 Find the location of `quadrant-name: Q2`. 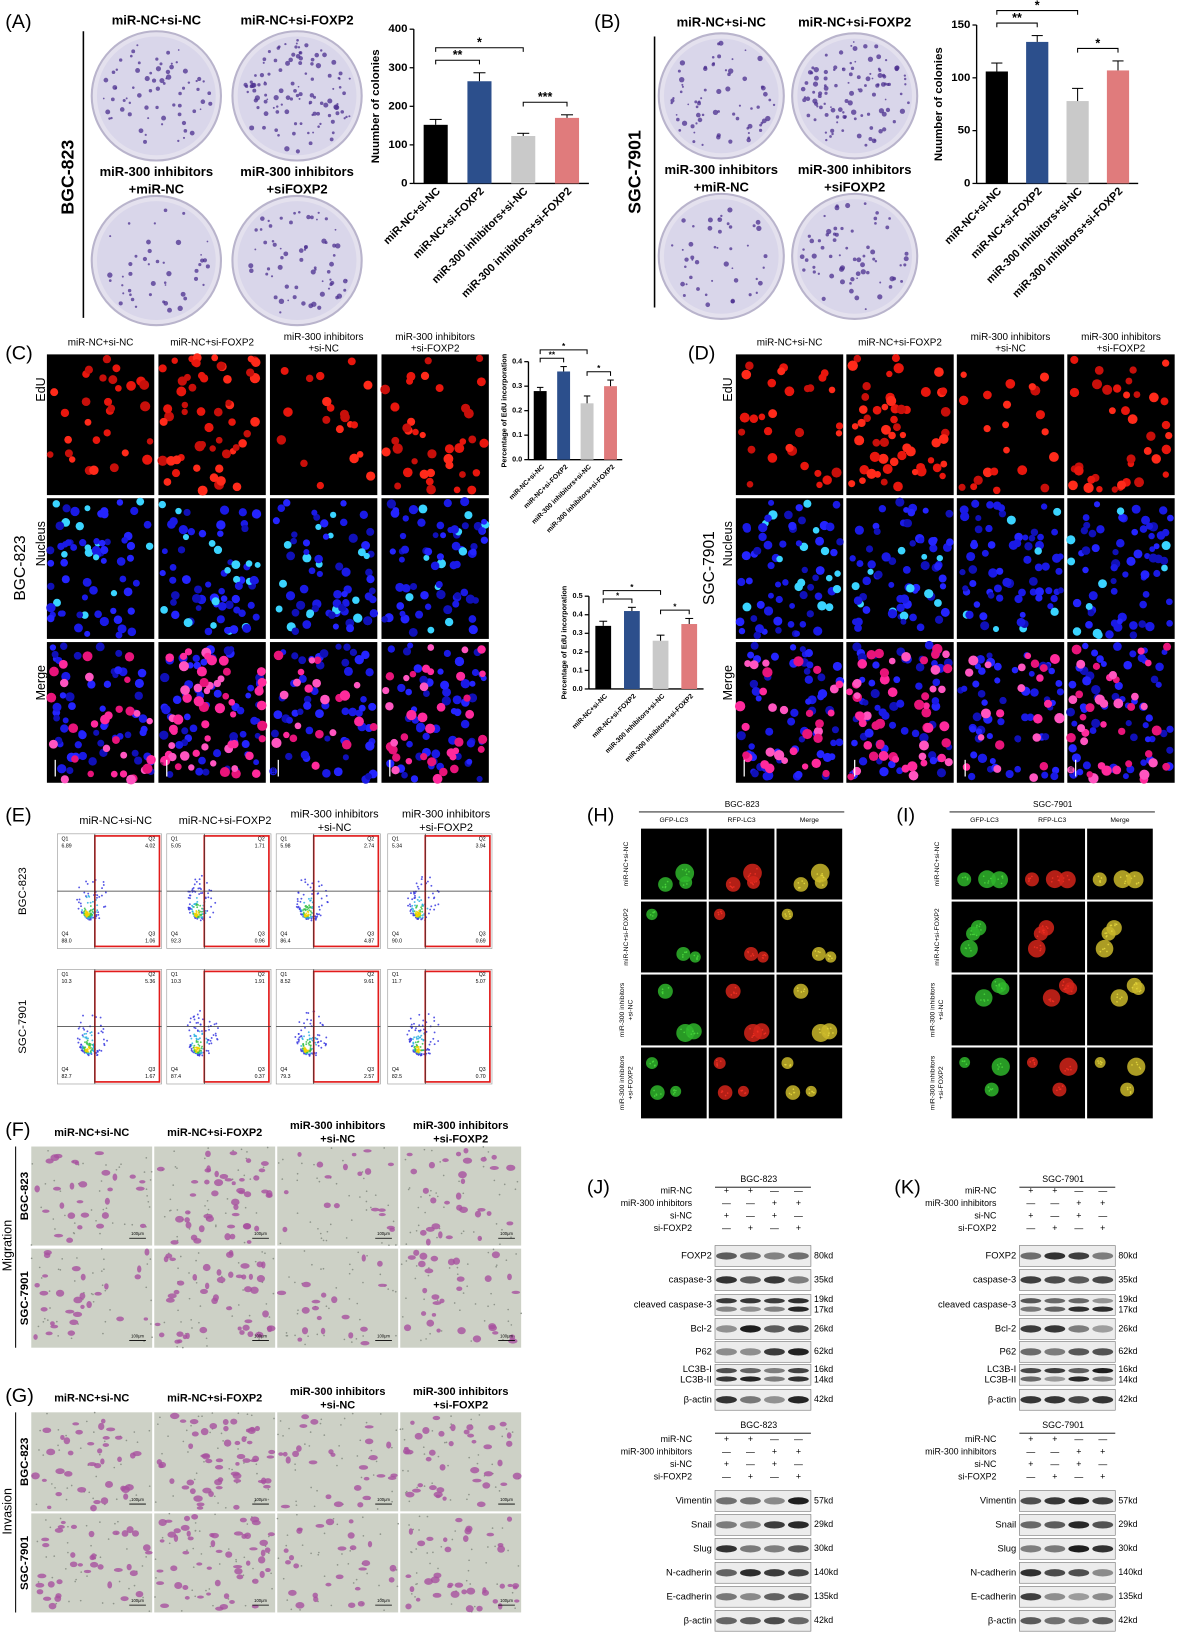

quadrant-name: Q2 is located at coordinates (370, 839).